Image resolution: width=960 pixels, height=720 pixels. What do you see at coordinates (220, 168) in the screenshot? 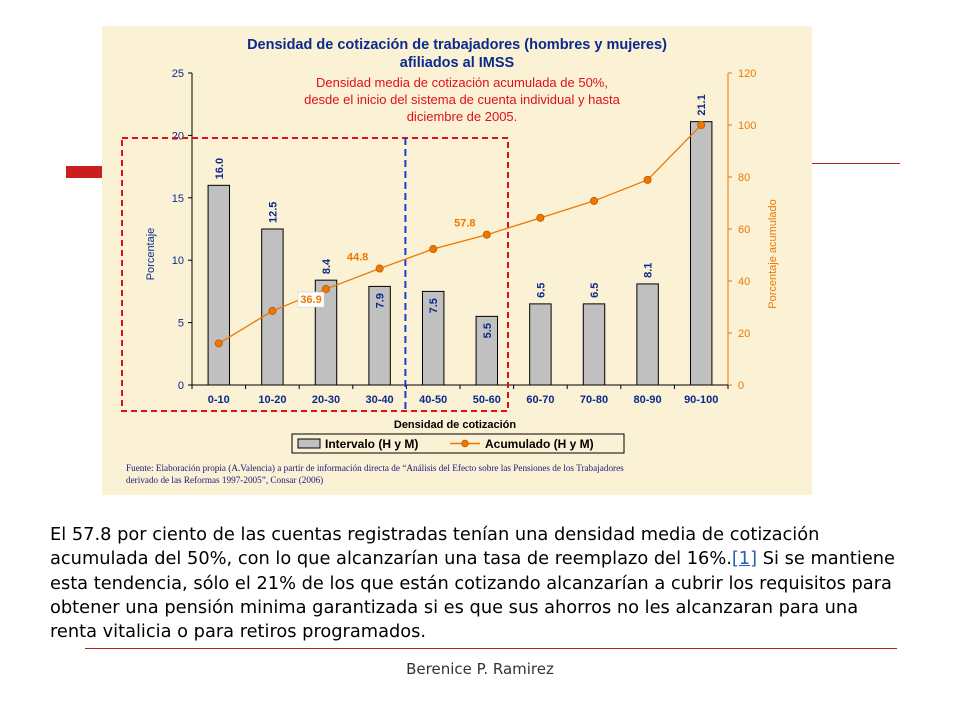
I see `bar-value-label: 16.0` at bounding box center [220, 168].